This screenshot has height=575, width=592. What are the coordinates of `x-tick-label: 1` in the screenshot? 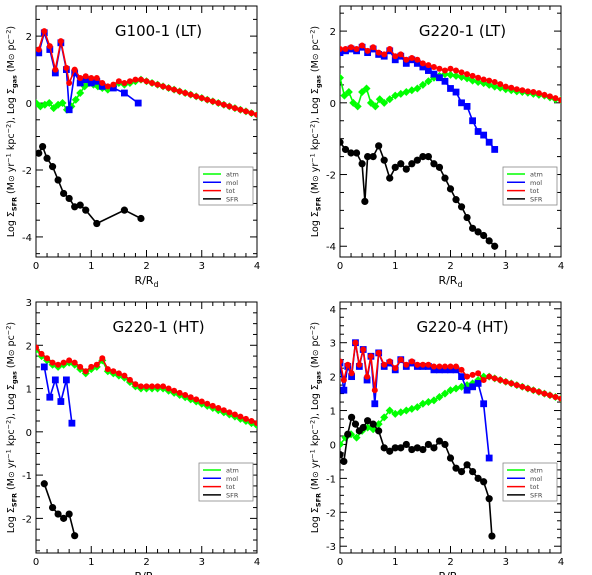 It's located at (91, 562).